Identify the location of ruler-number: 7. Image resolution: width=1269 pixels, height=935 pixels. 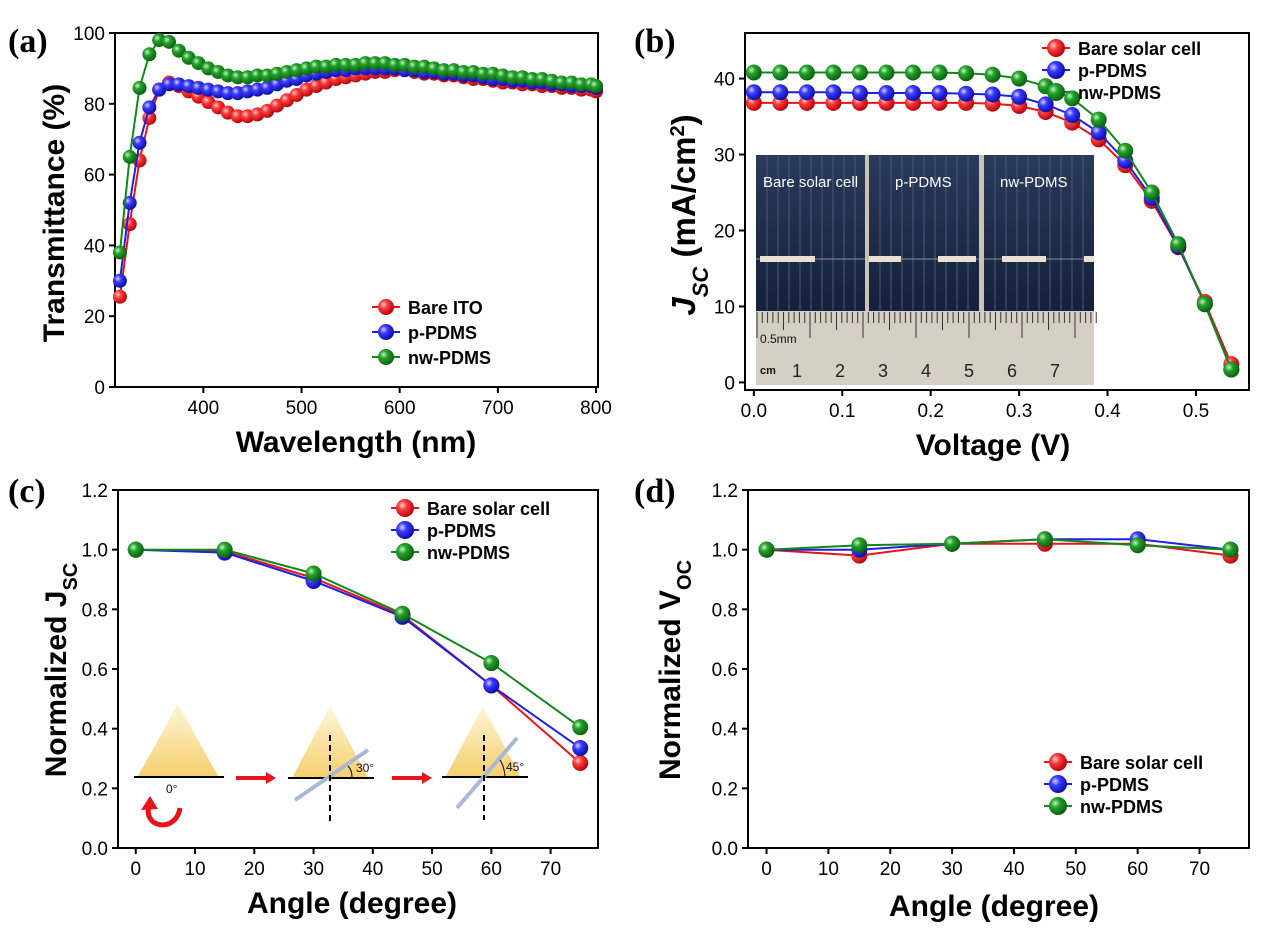
(1055, 371).